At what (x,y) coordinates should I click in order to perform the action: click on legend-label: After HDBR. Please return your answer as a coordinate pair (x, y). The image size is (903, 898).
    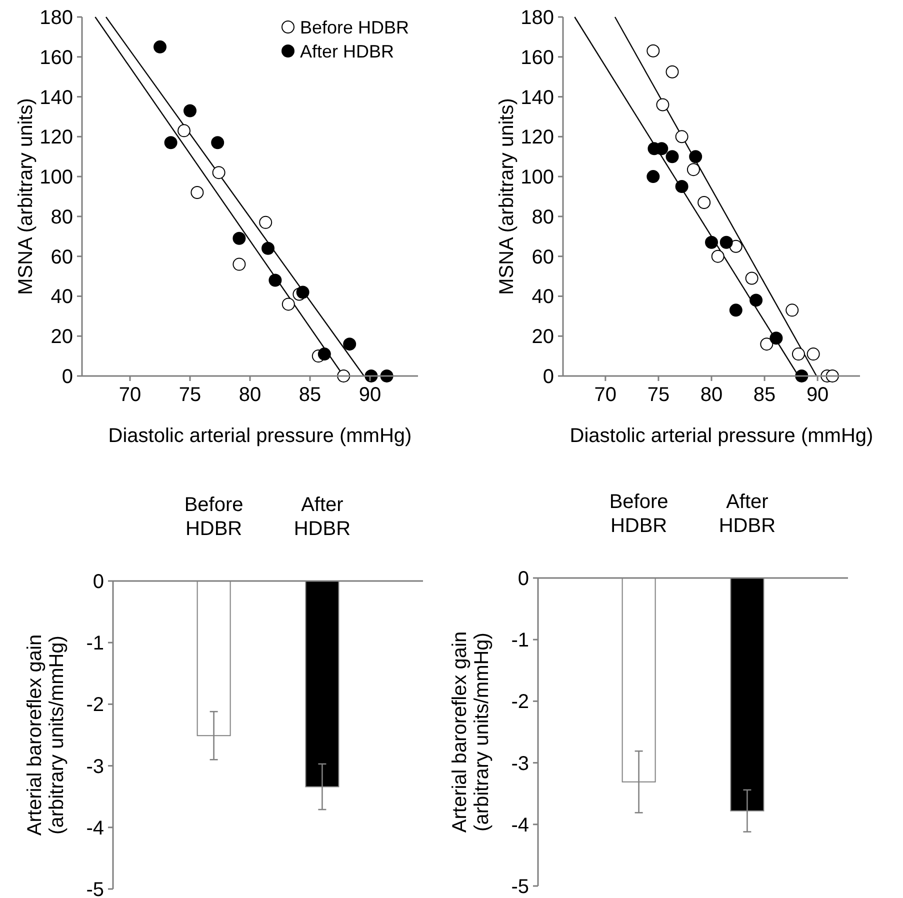
    Looking at the image, I should click on (347, 51).